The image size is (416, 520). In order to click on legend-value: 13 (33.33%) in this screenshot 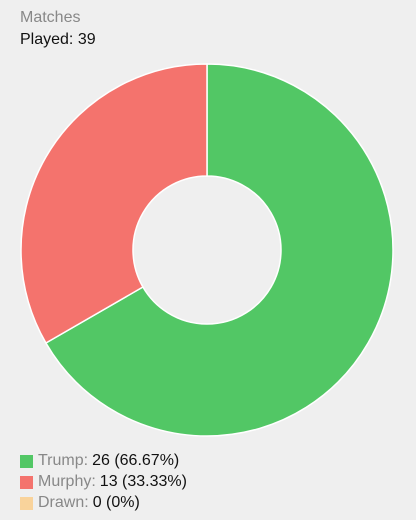, I will do `click(143, 481)`.